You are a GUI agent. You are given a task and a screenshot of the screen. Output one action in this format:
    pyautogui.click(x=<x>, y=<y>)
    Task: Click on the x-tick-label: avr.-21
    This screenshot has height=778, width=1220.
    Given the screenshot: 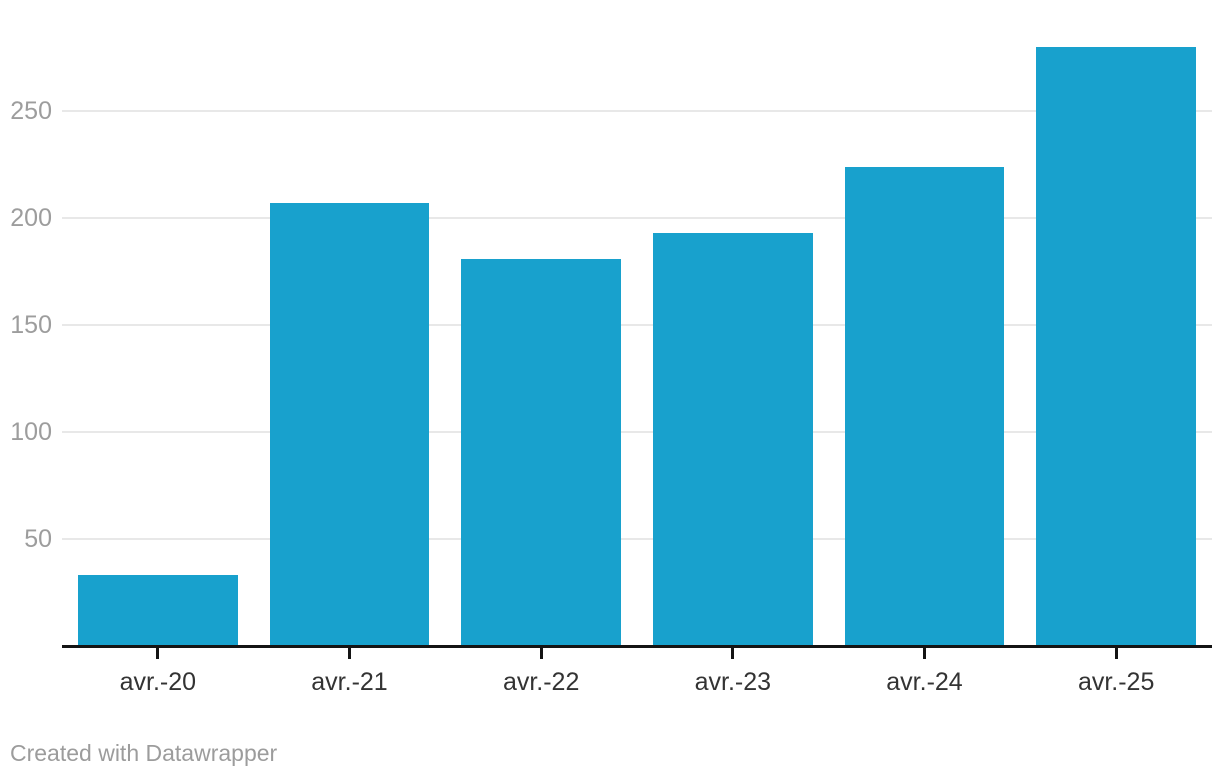 What is the action you would take?
    pyautogui.click(x=349, y=682)
    